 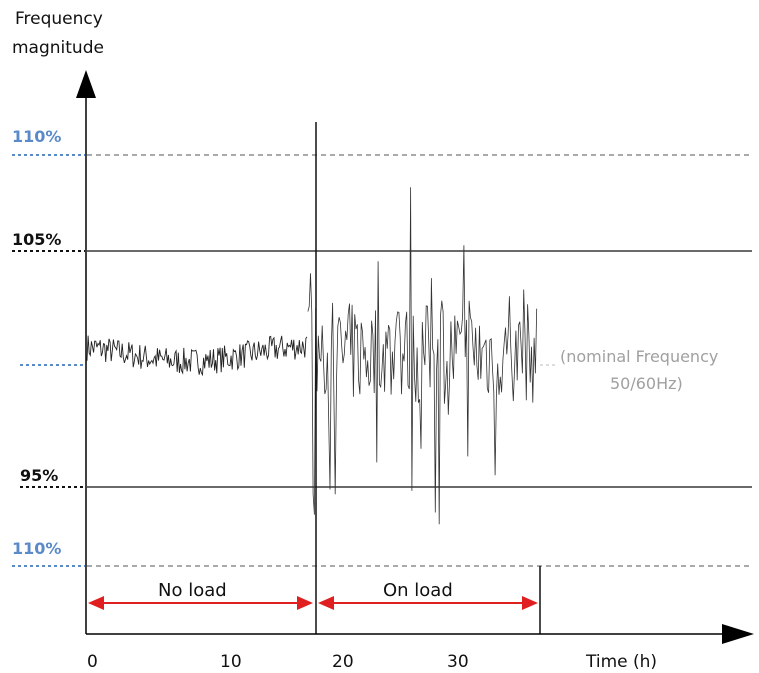 What do you see at coordinates (621, 662) in the screenshot?
I see `x-axis-title: Time (h)` at bounding box center [621, 662].